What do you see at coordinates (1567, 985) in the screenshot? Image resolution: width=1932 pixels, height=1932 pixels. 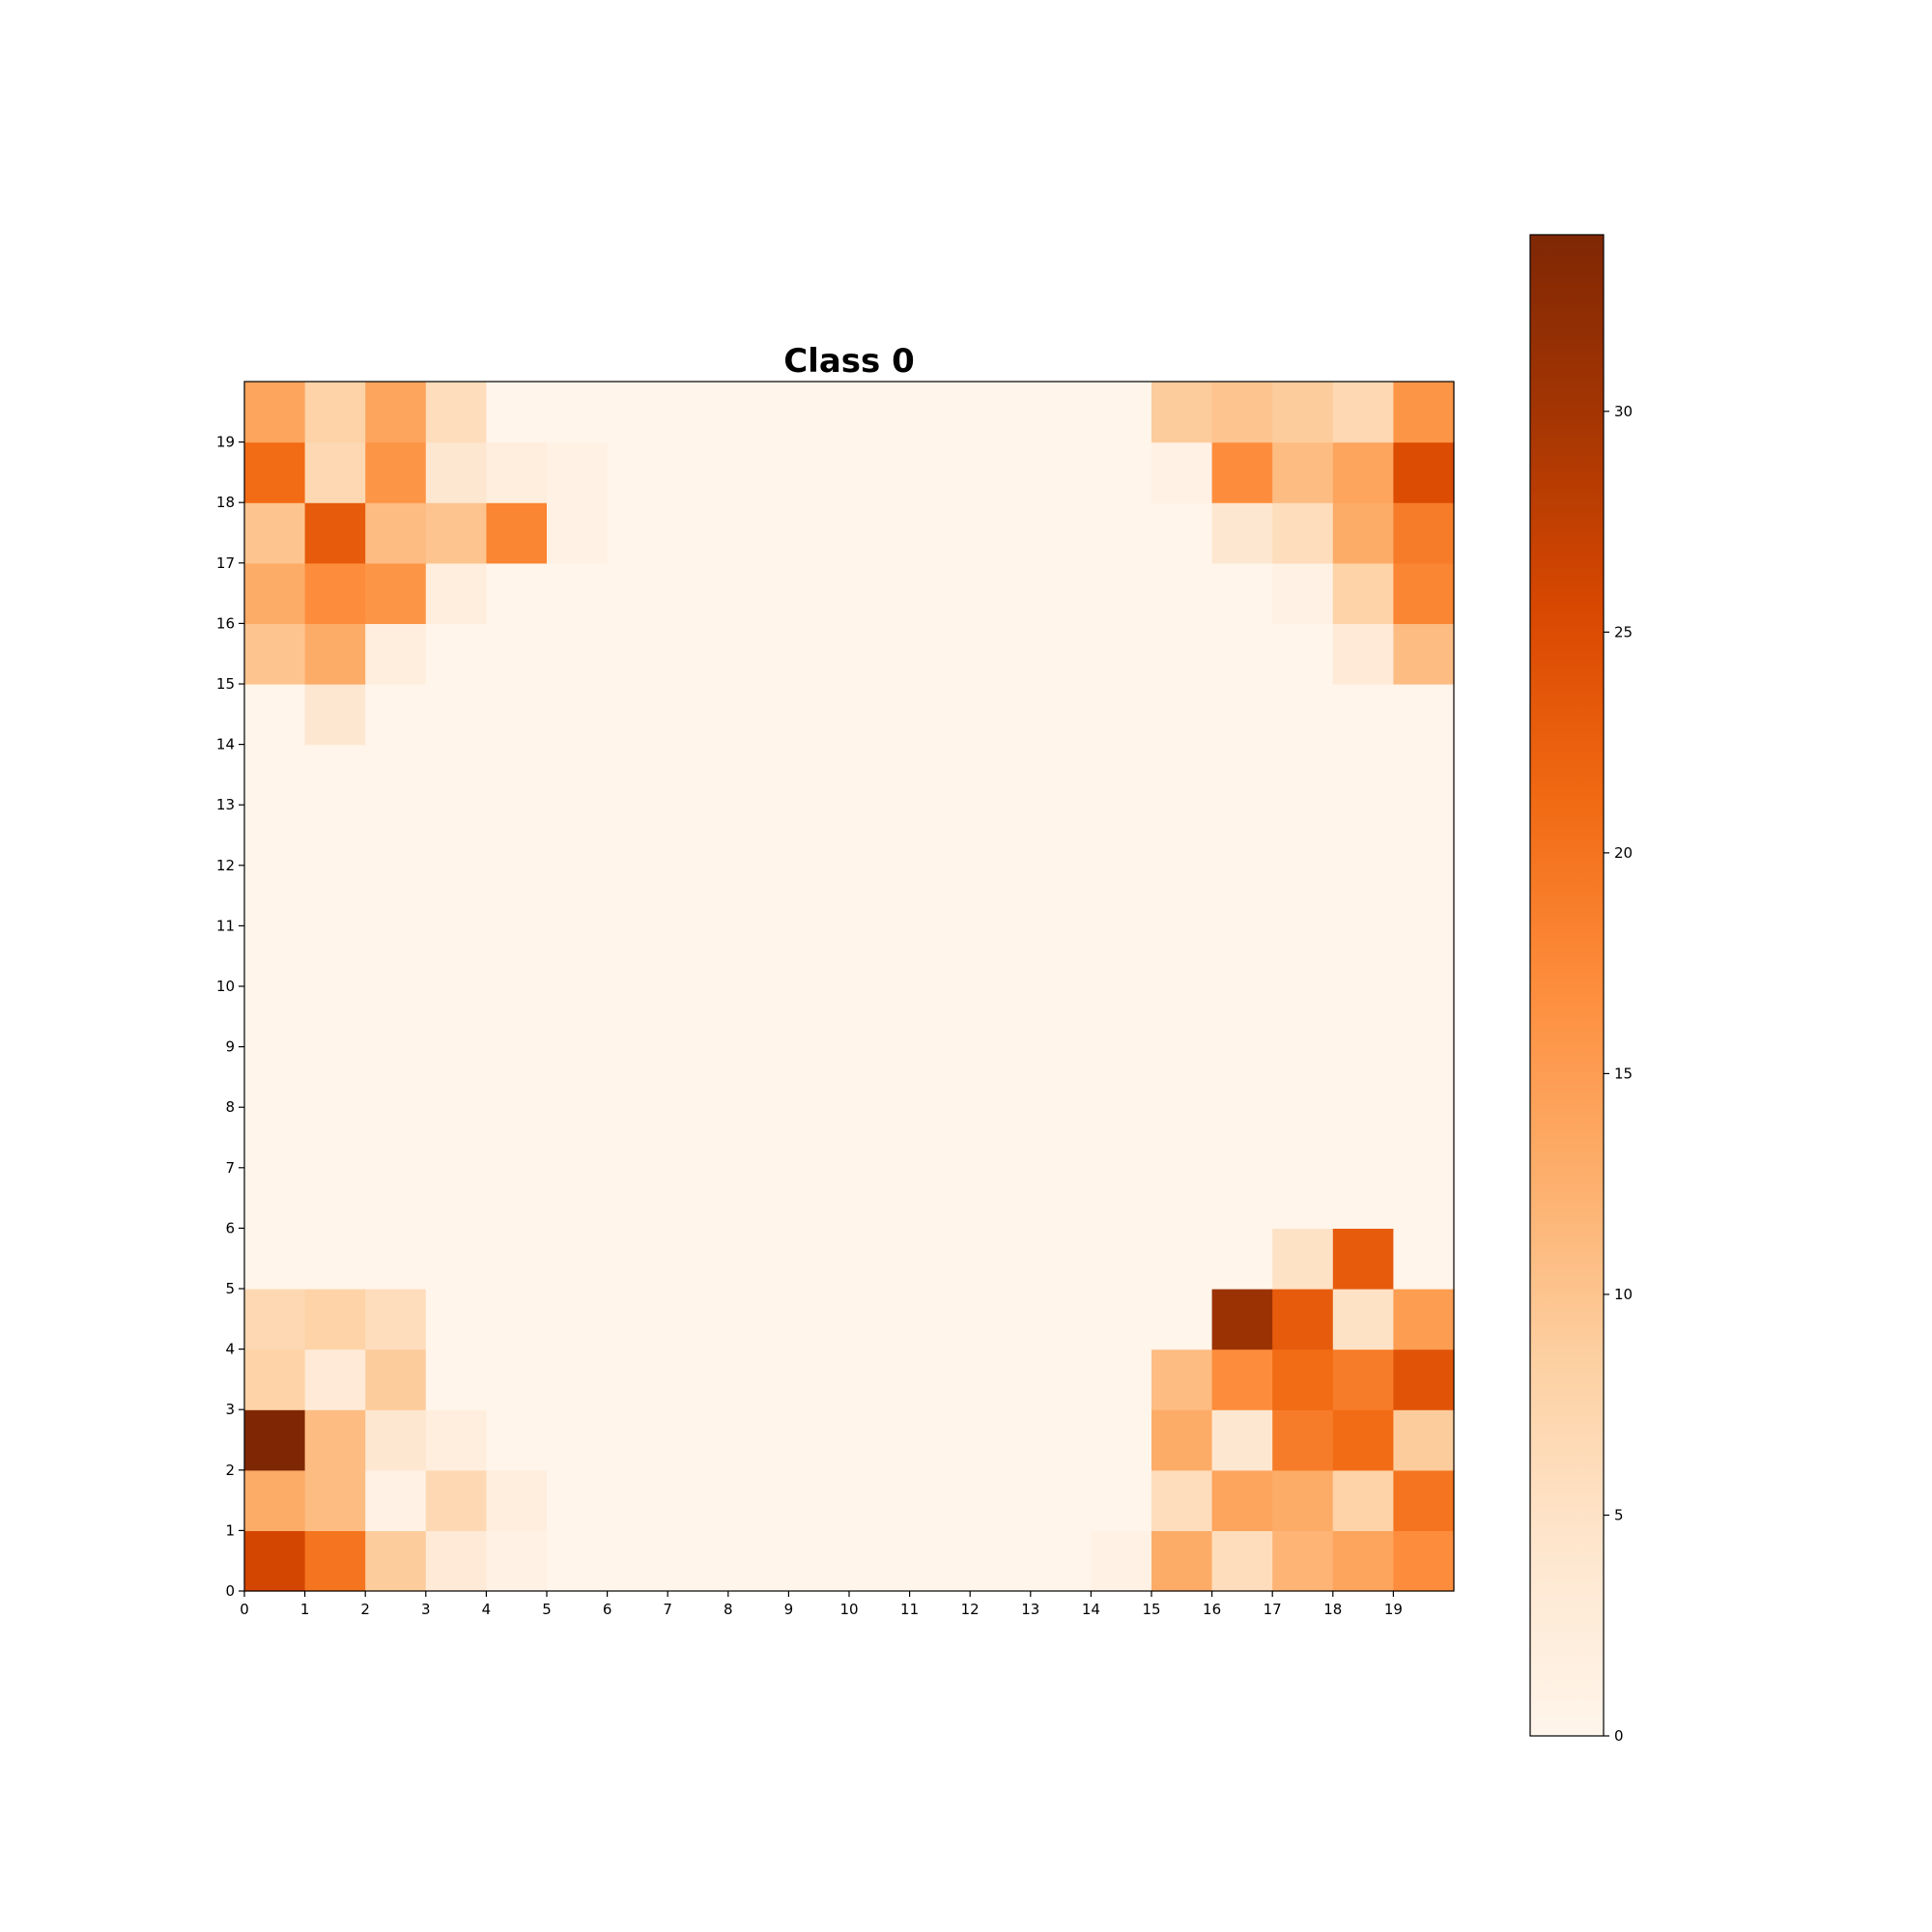 I see `colorbar` at bounding box center [1567, 985].